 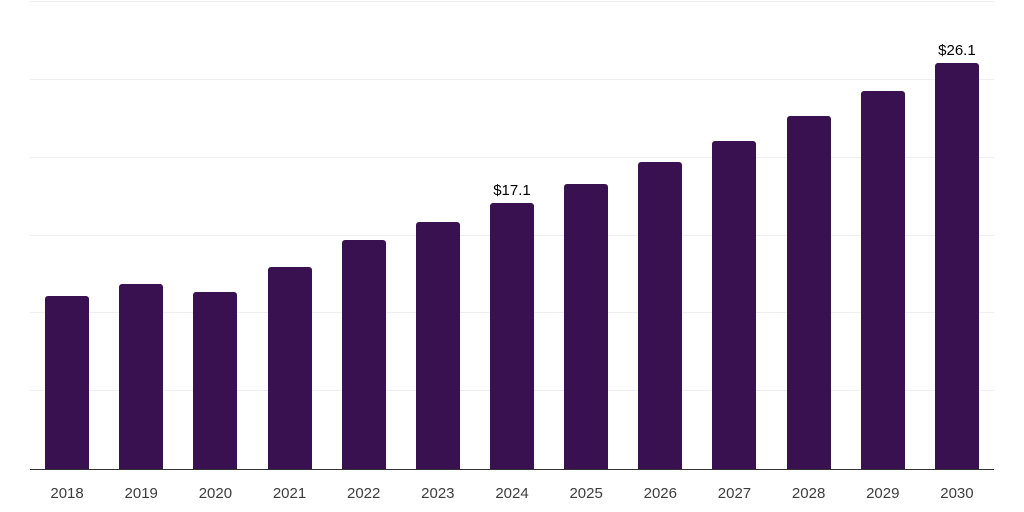 I want to click on bar-2028, so click(x=808, y=292).